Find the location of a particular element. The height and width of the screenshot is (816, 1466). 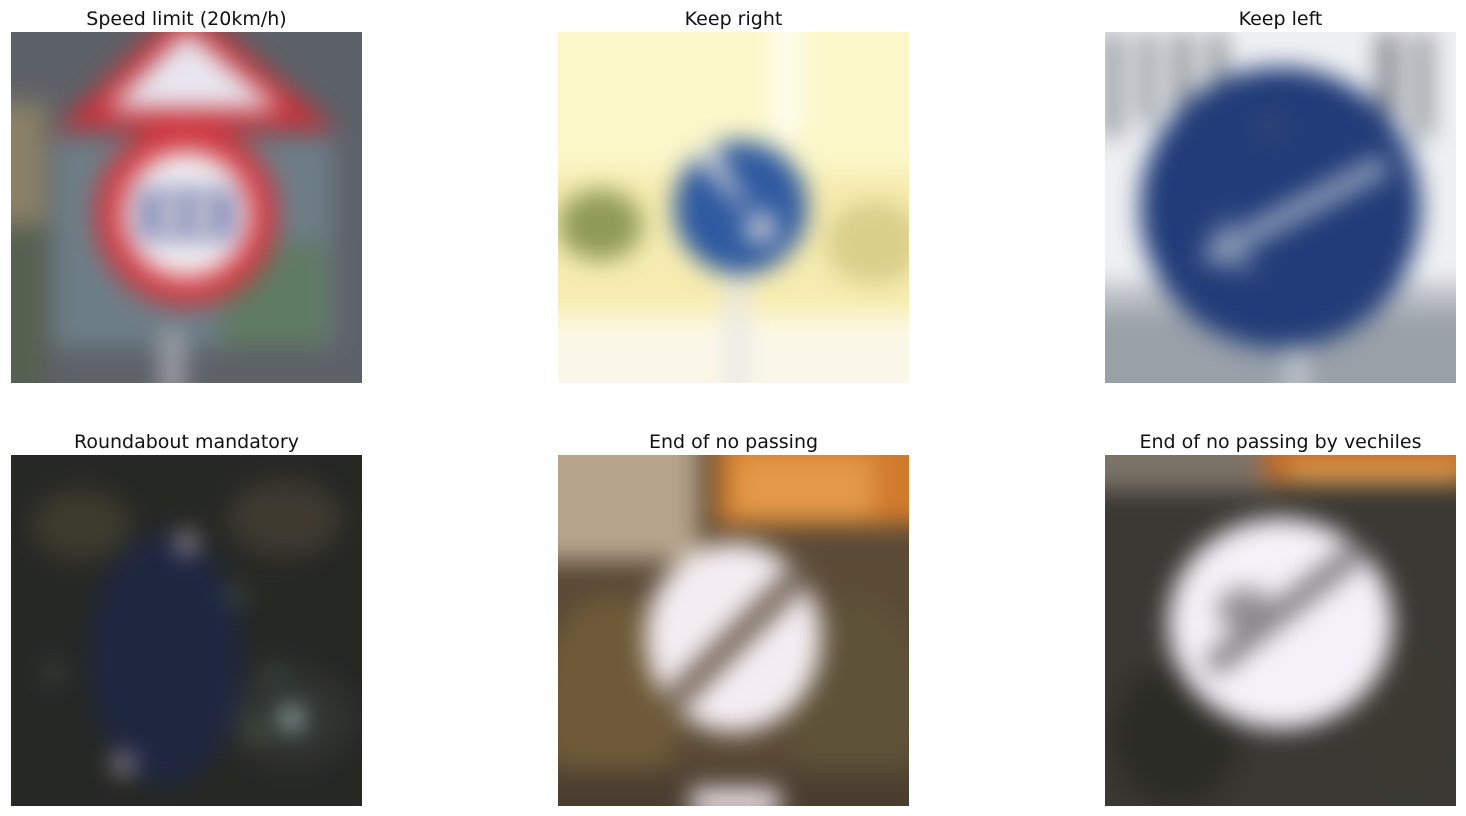

panel-title: Keep right is located at coordinates (733, 19).